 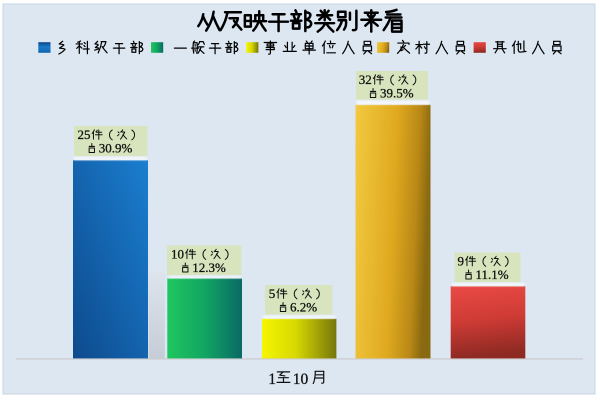 I want to click on svg-text: 9, so click(x=460, y=261).